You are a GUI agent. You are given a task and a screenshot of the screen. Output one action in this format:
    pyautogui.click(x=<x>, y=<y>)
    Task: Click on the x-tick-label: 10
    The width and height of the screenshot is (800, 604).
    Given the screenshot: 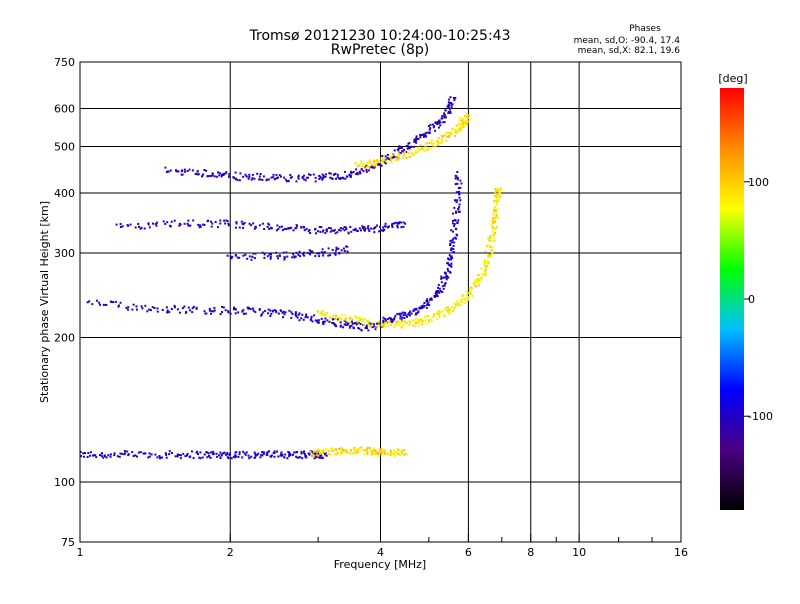 What is the action you would take?
    pyautogui.click(x=579, y=552)
    